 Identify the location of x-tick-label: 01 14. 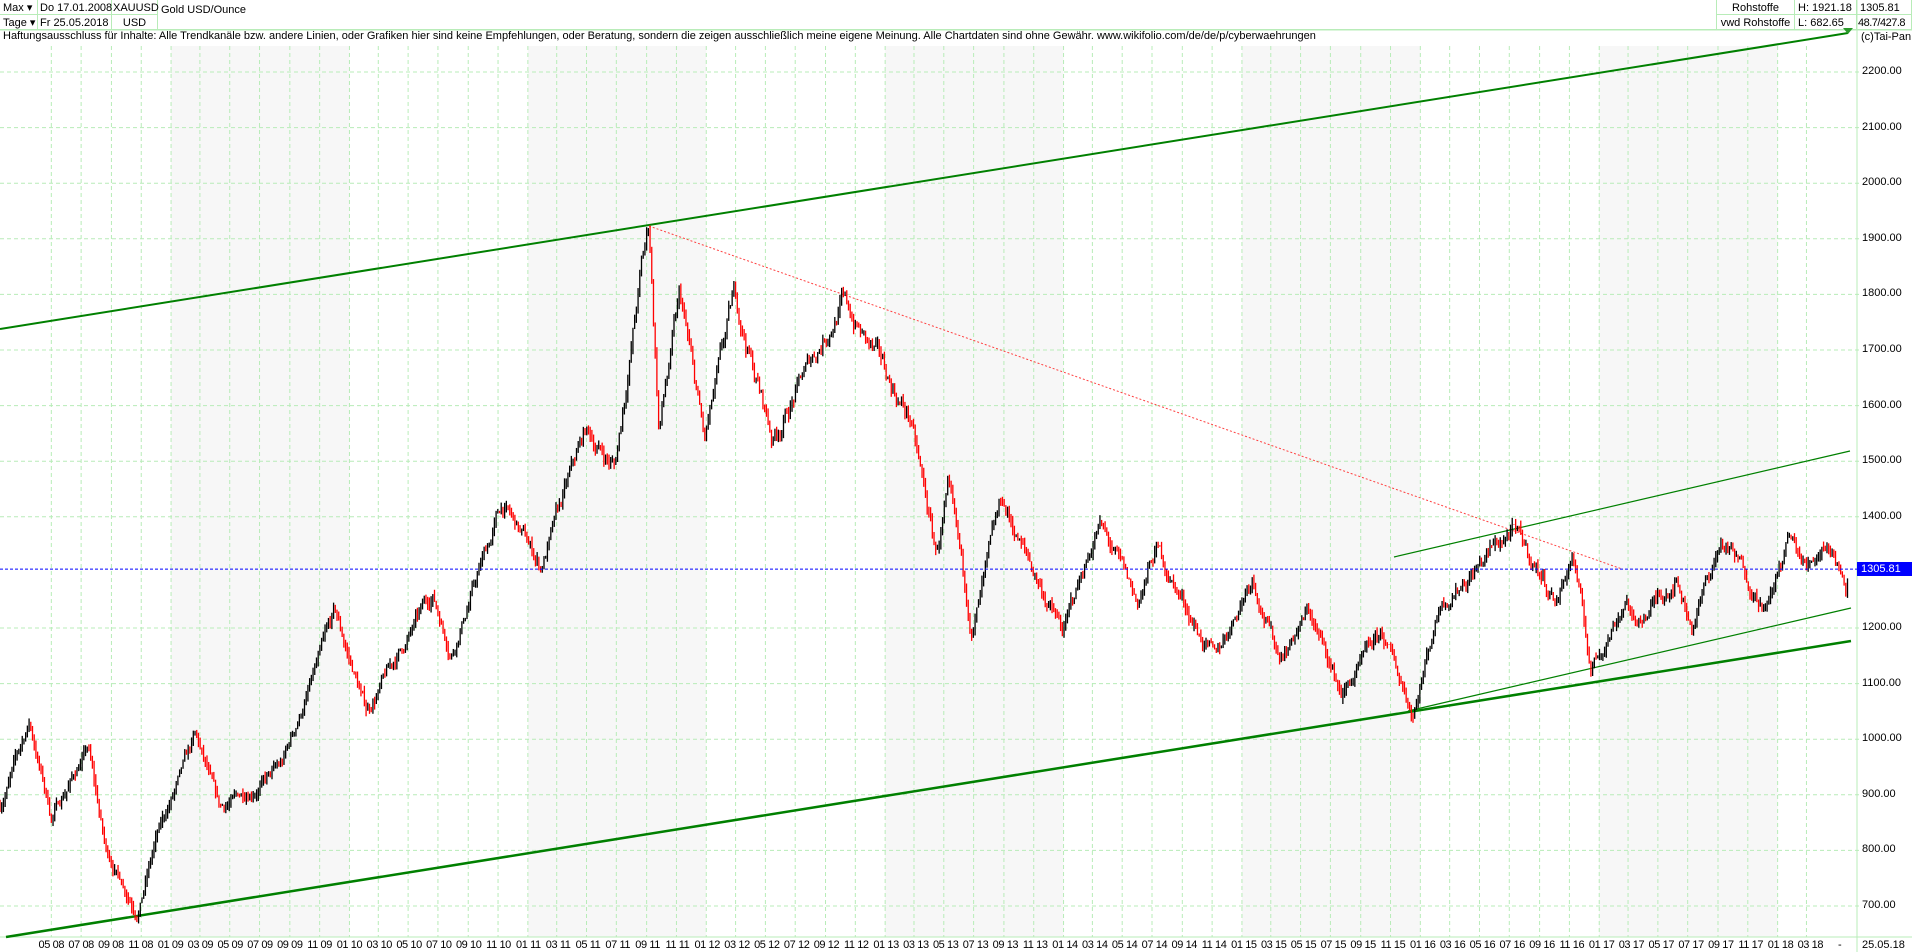
(1065, 945).